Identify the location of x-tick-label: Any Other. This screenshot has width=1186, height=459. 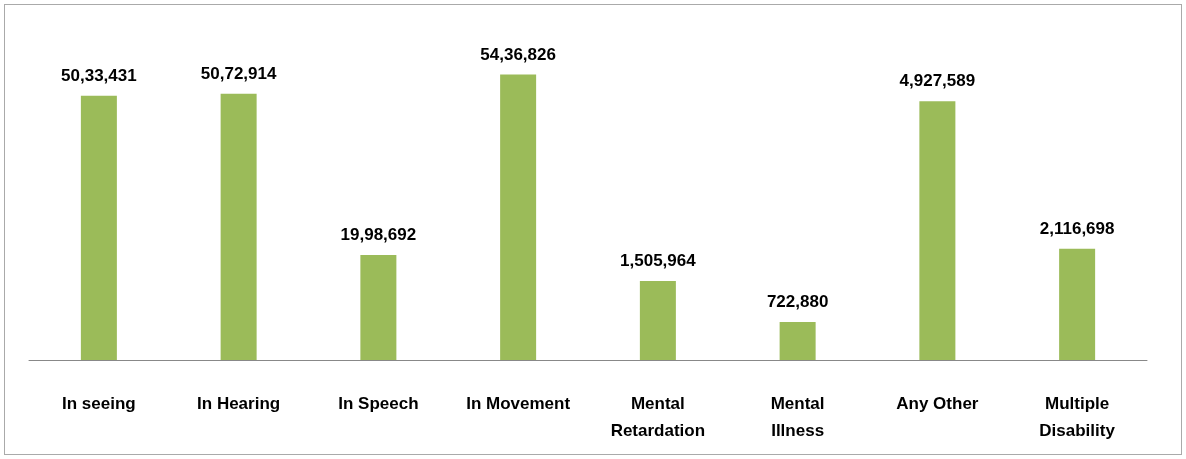
(937, 403).